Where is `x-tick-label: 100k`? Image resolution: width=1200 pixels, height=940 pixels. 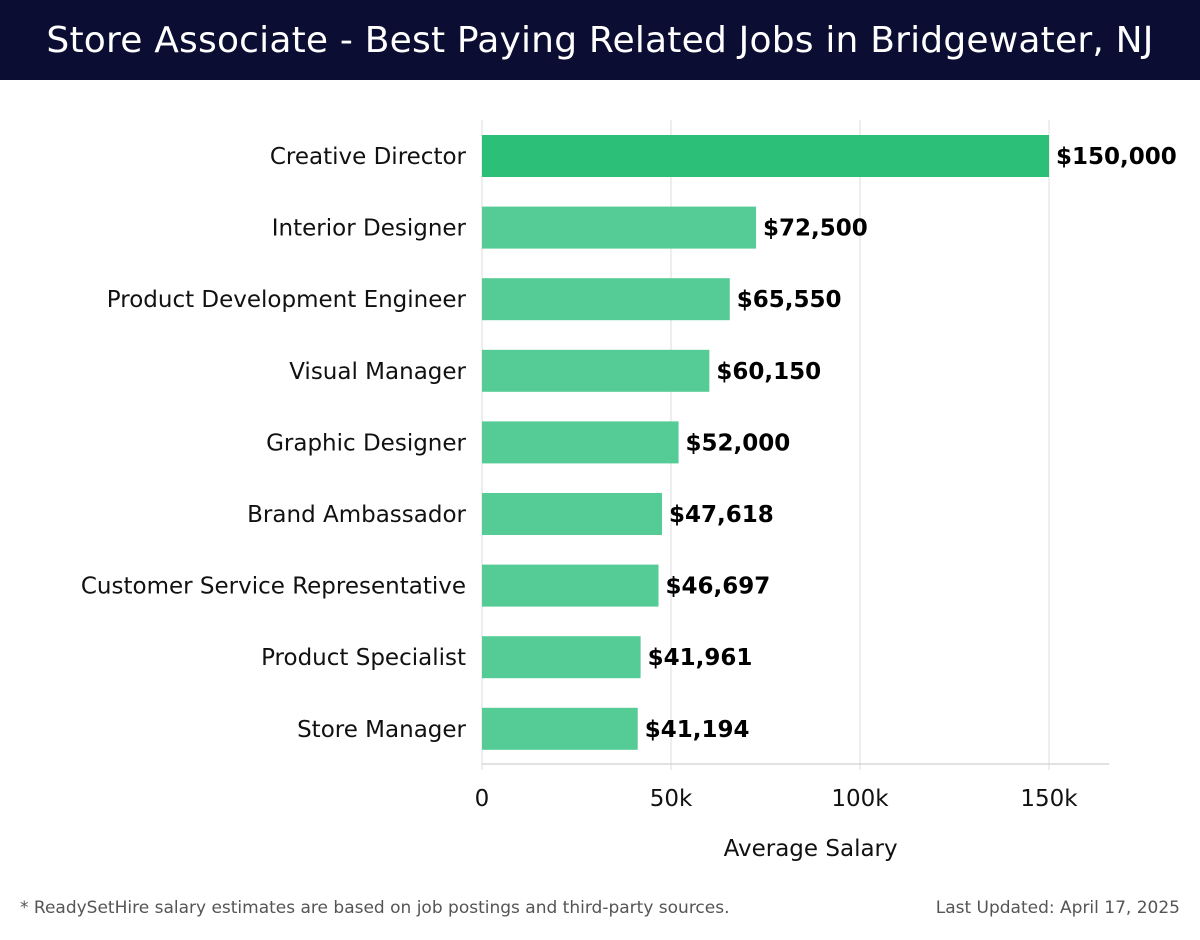 x-tick-label: 100k is located at coordinates (860, 799).